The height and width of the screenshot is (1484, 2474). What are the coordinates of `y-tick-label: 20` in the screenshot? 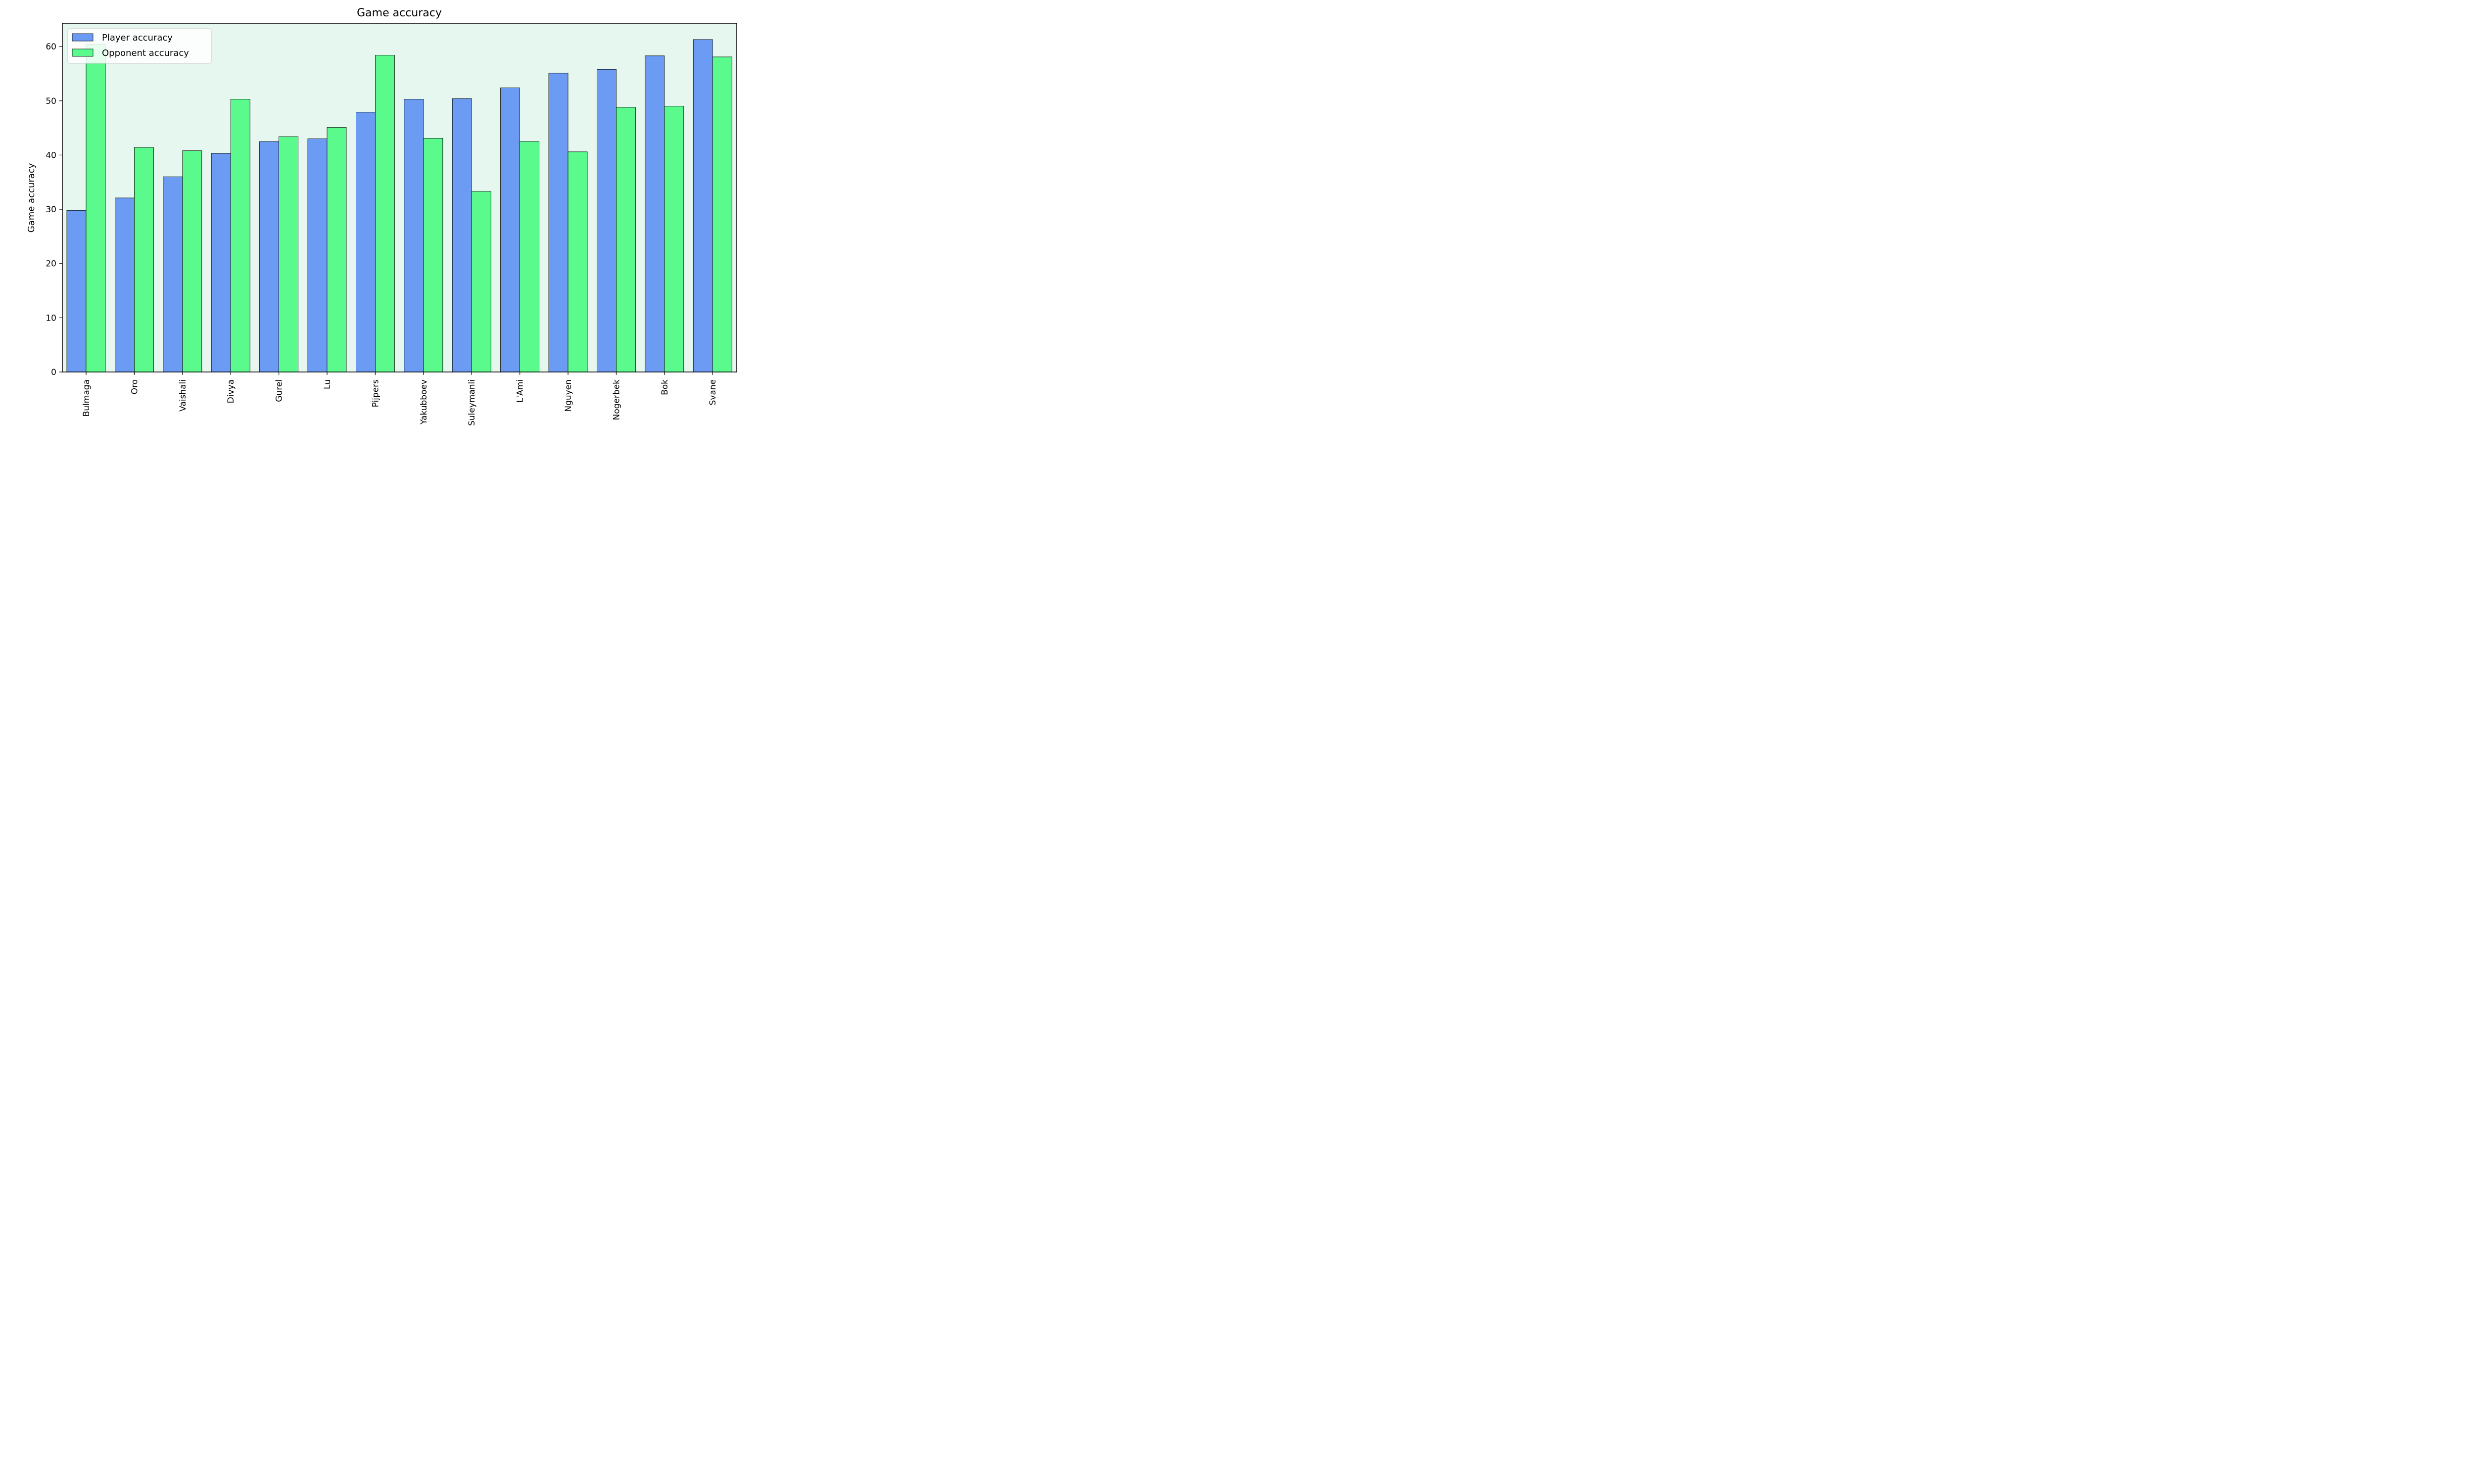 It's located at (51, 264).